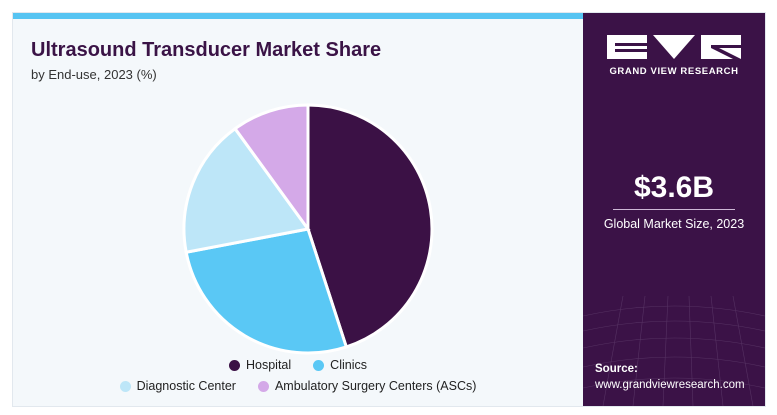 This screenshot has width=777, height=415. Describe the element at coordinates (234, 365) in the screenshot. I see `legend-swatch-hospital` at that location.